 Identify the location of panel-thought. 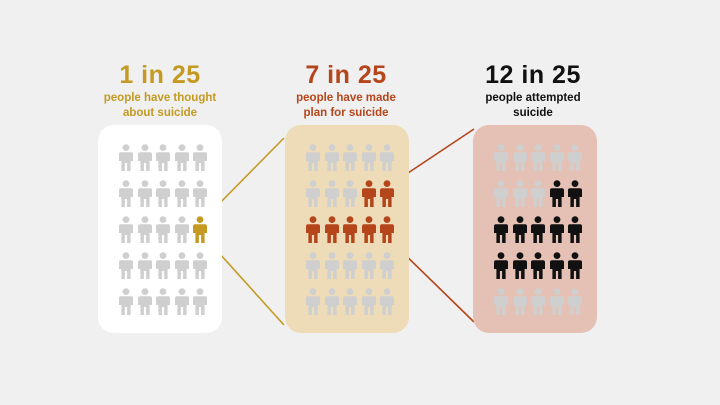
(160, 229).